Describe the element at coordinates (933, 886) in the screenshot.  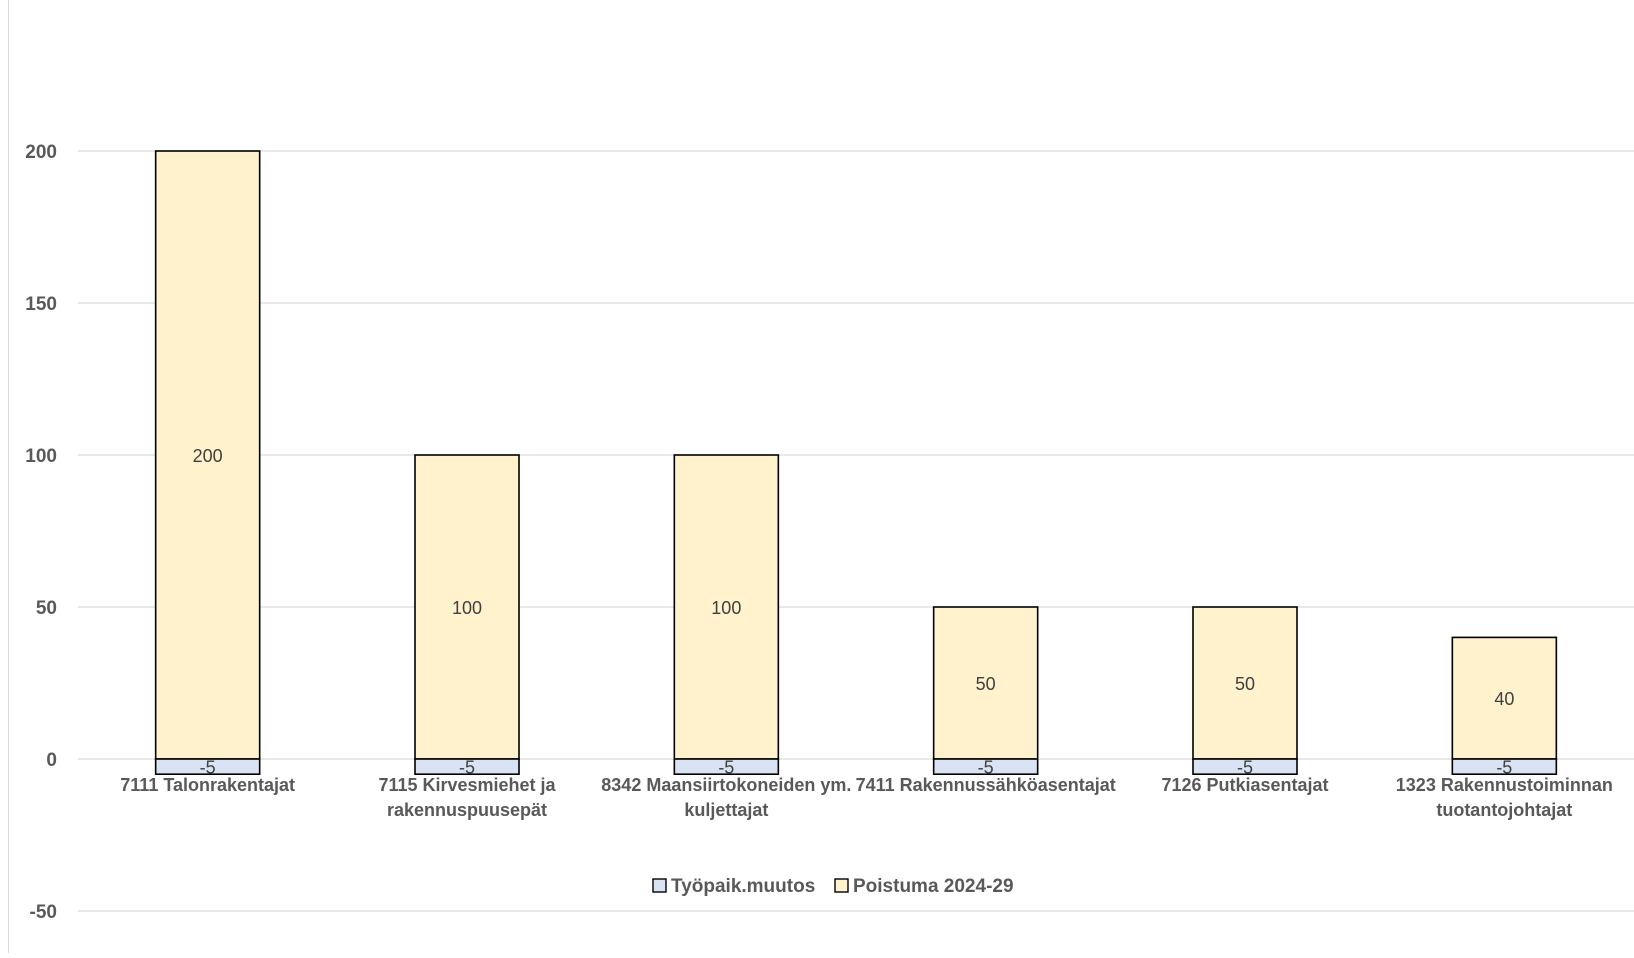
I see `legend-label: Poistuma 2024-29` at that location.